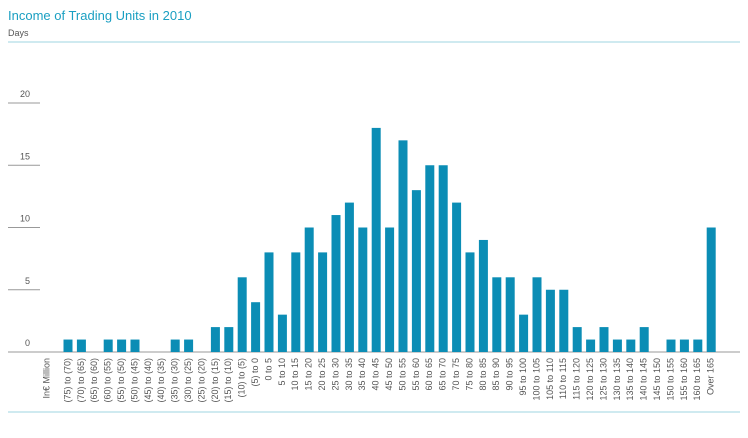 The width and height of the screenshot is (748, 438). I want to click on x-tick-label: 155 to 160, so click(684, 379).